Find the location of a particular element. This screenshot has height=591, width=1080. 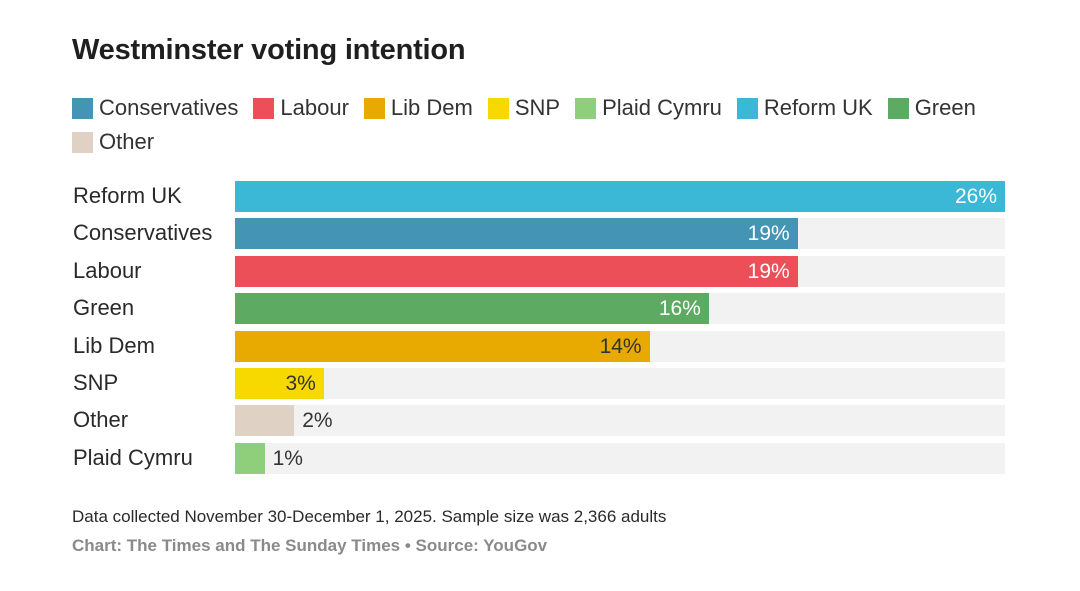

bar-row: Lib Dem 14% is located at coordinates (539, 346).